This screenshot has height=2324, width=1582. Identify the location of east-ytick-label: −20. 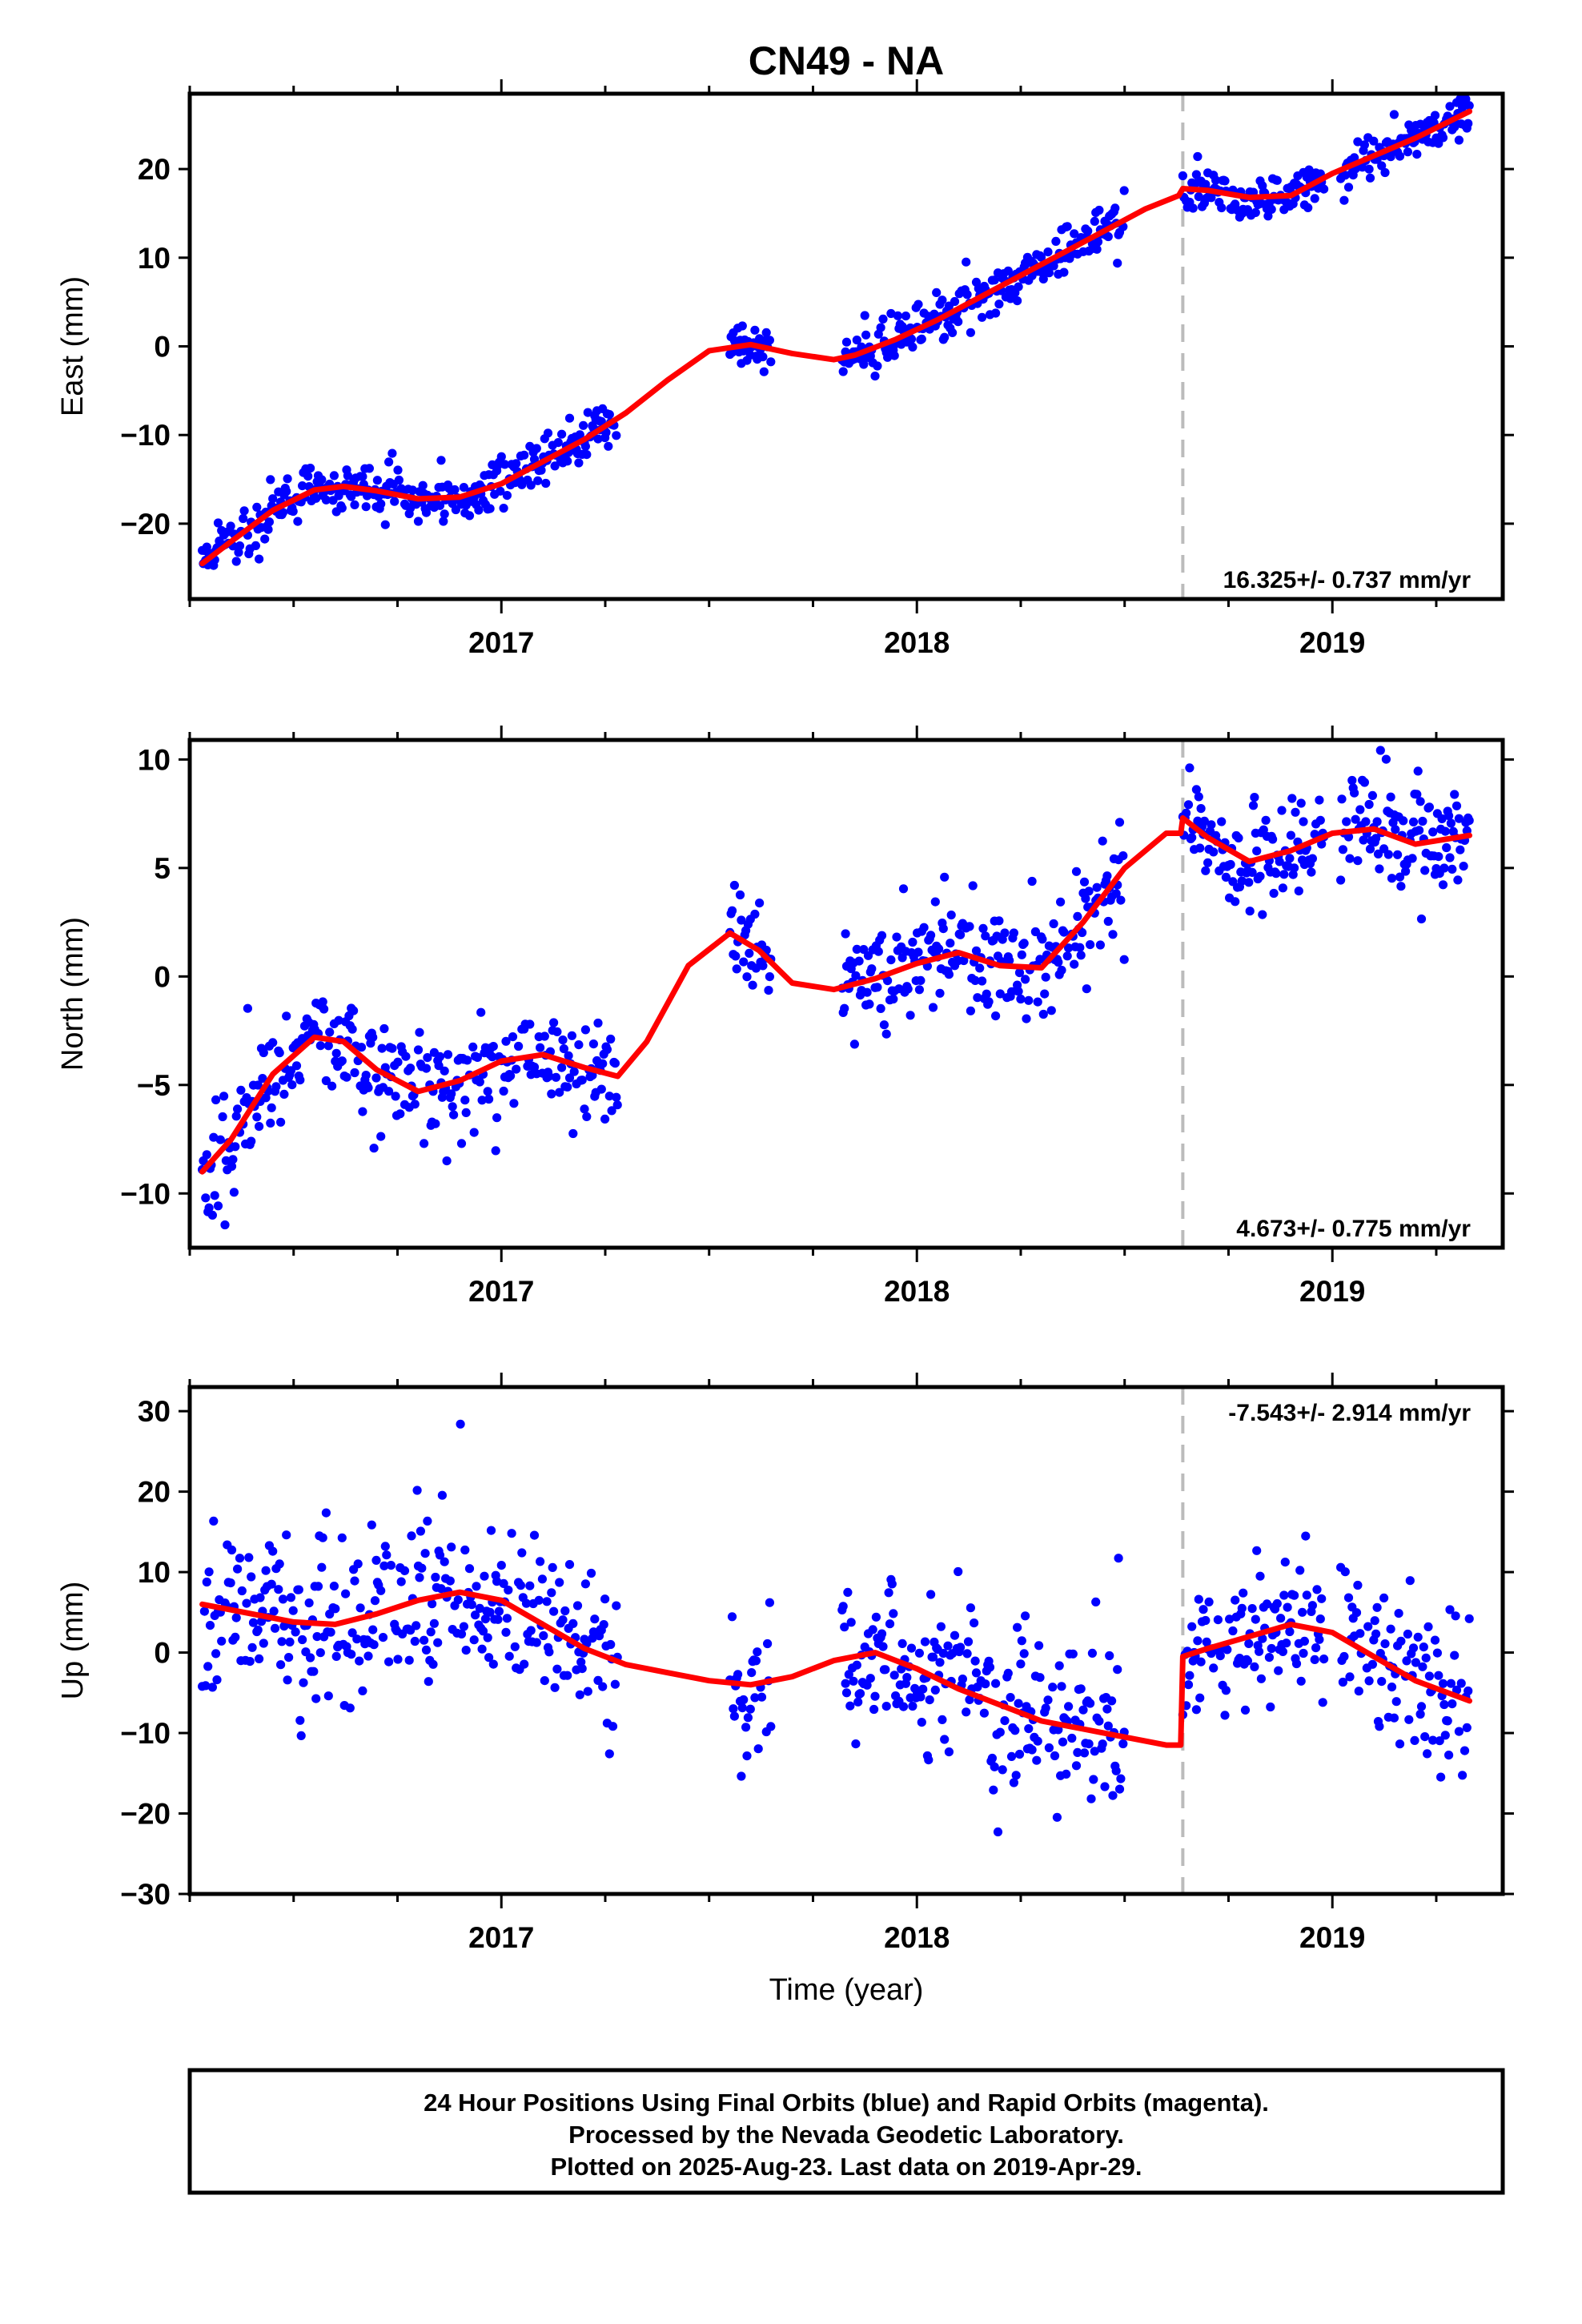
(145, 524).